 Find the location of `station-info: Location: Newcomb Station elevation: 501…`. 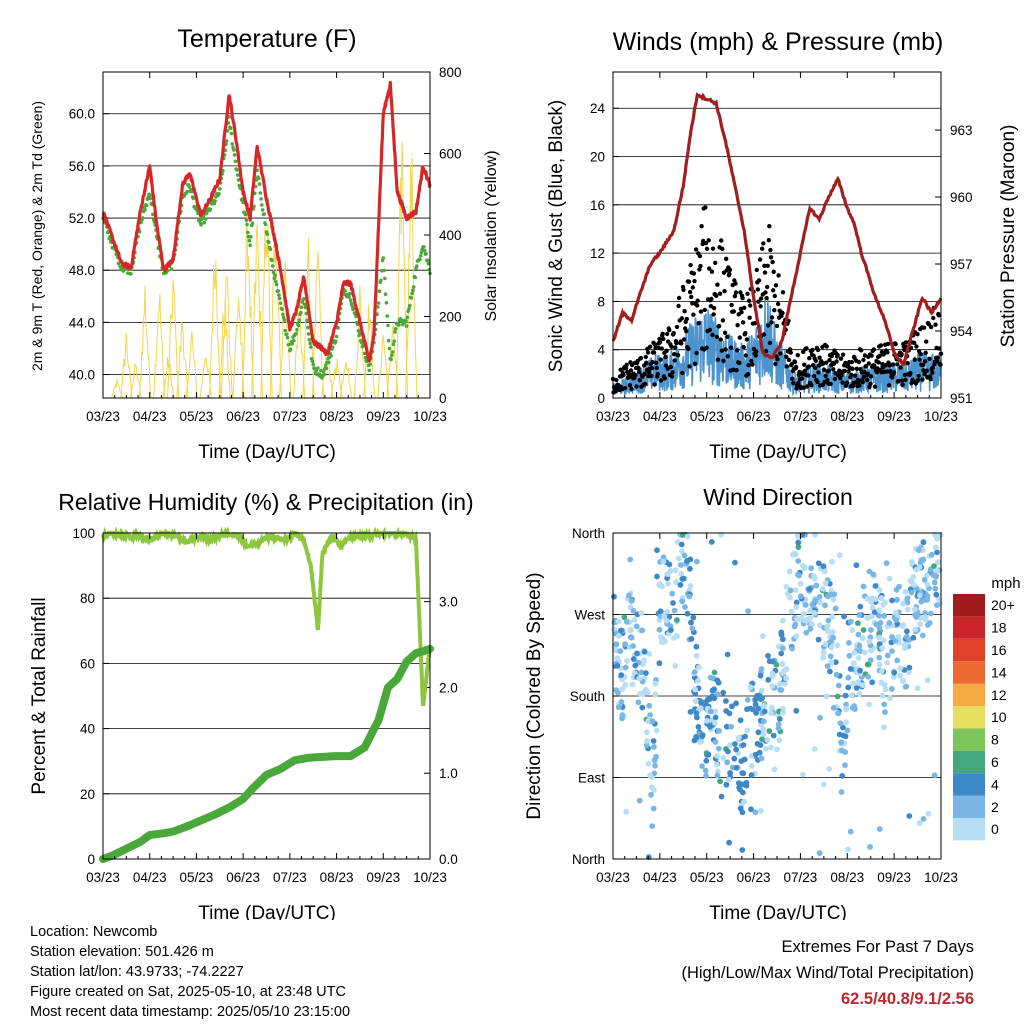

station-info: Location: Newcomb Station elevation: 501… is located at coordinates (190, 972).